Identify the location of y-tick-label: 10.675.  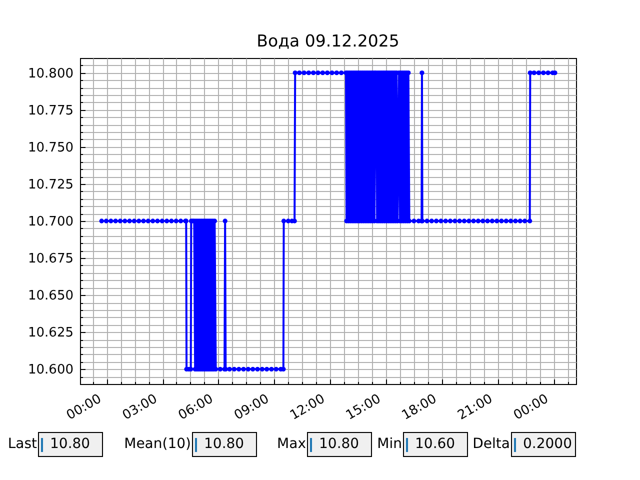
(51, 259).